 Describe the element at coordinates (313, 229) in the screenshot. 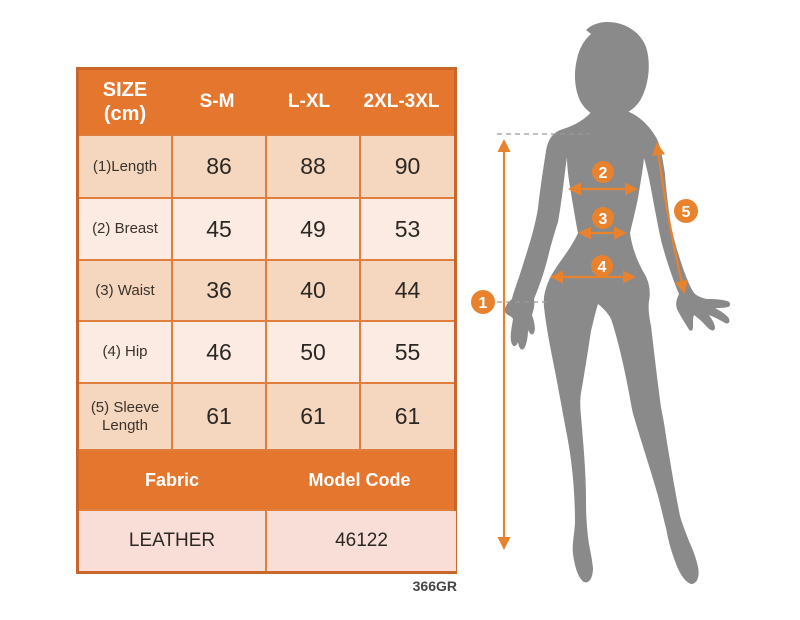

I see `cell-value: 49` at that location.